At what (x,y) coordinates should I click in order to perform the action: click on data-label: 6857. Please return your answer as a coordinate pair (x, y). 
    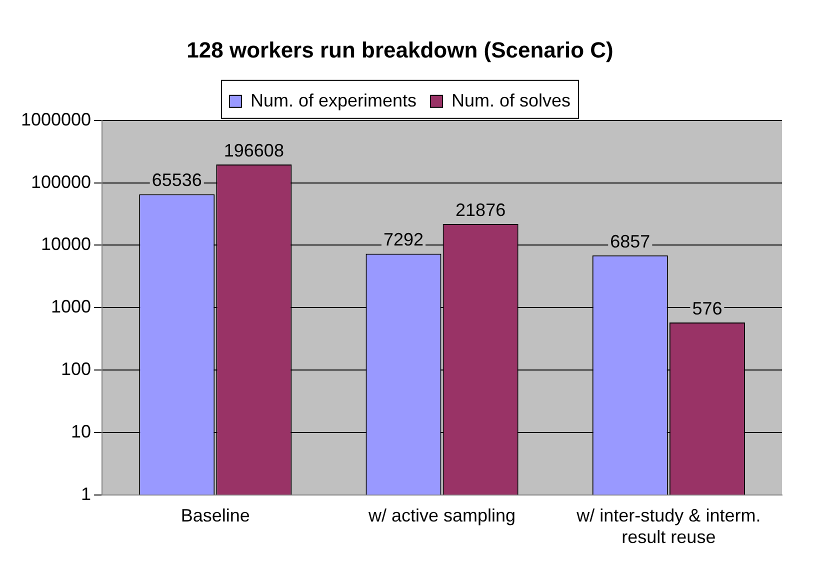
    Looking at the image, I should click on (630, 241).